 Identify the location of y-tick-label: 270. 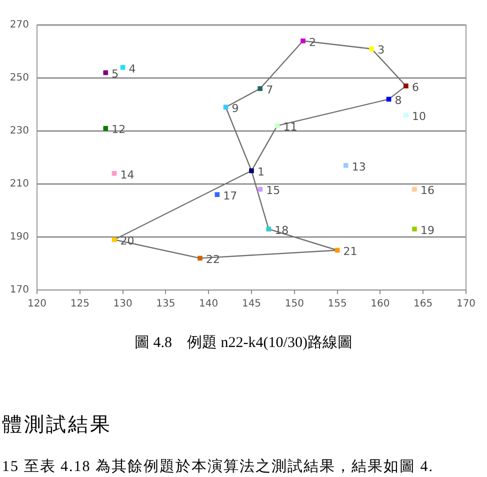
(19, 25).